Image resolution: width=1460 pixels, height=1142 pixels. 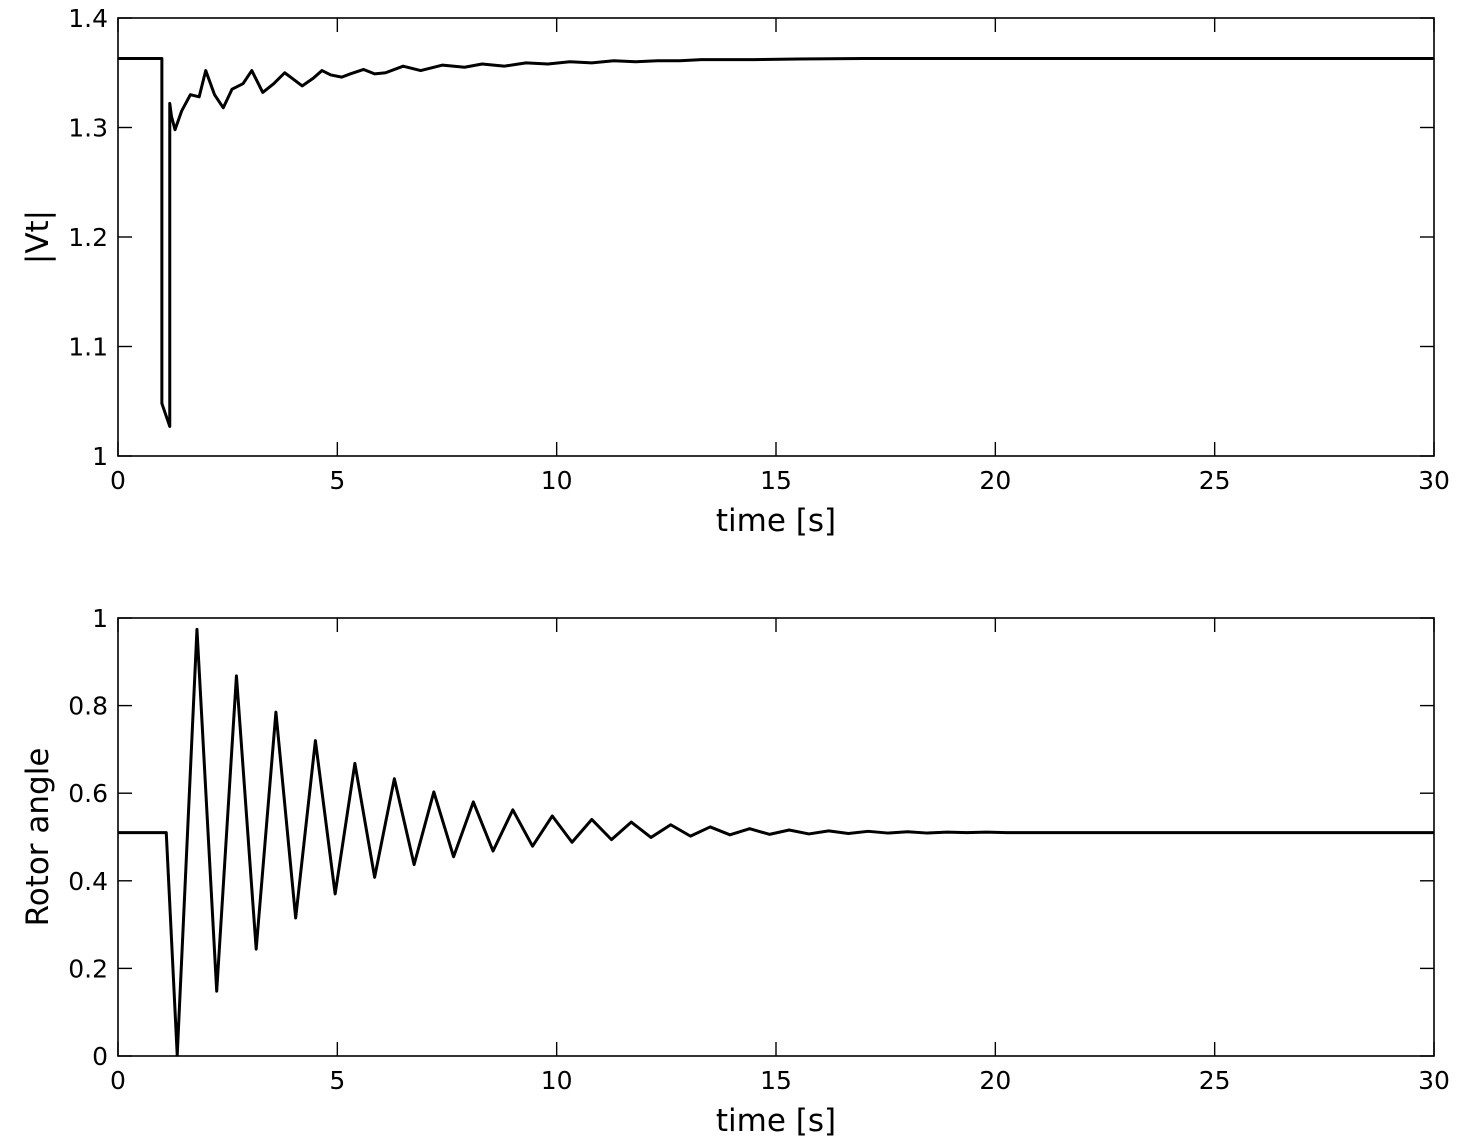 What do you see at coordinates (88, 881) in the screenshot?
I see `y-tick-label: 0.4` at bounding box center [88, 881].